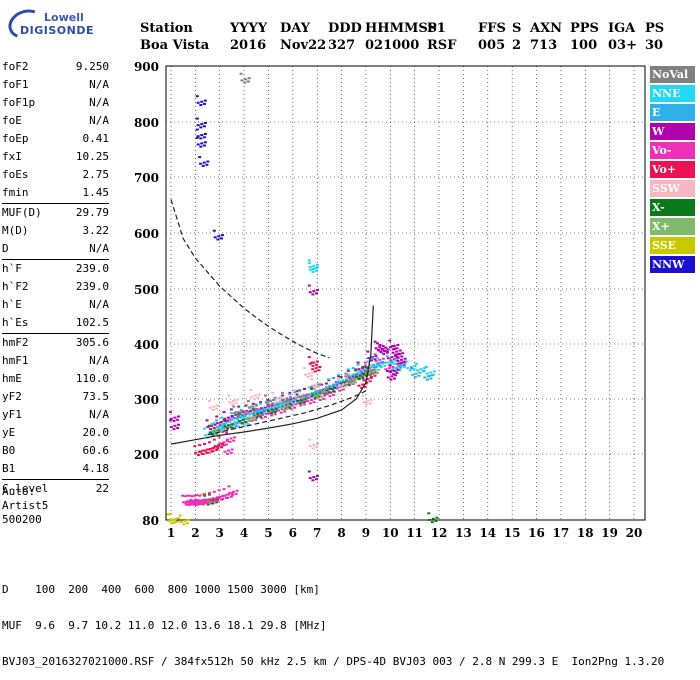 The width and height of the screenshot is (700, 680). What do you see at coordinates (12, 378) in the screenshot?
I see `param-label: hmE` at bounding box center [12, 378].